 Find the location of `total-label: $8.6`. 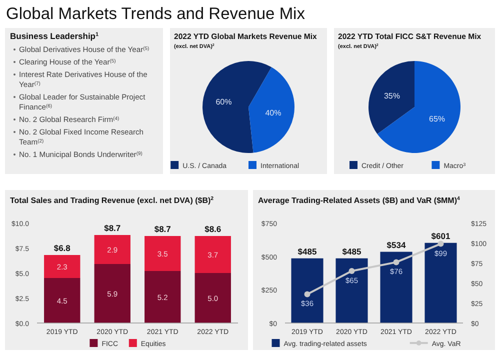

total-label: $8.6 is located at coordinates (213, 229).